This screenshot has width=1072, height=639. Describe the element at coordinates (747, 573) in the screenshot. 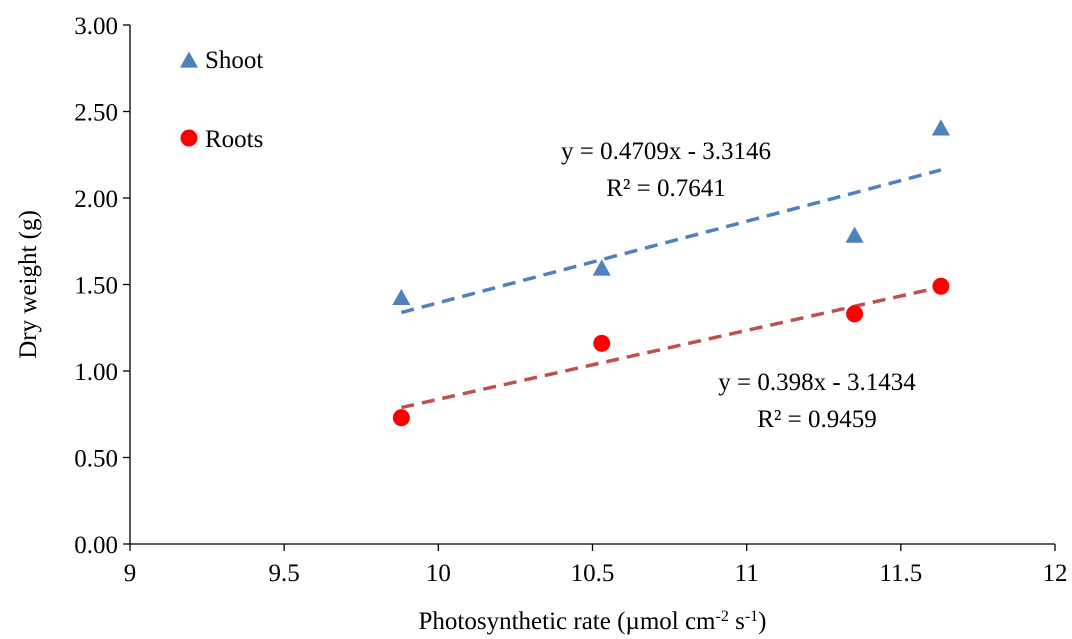

I see `x-tick-label: 11` at that location.